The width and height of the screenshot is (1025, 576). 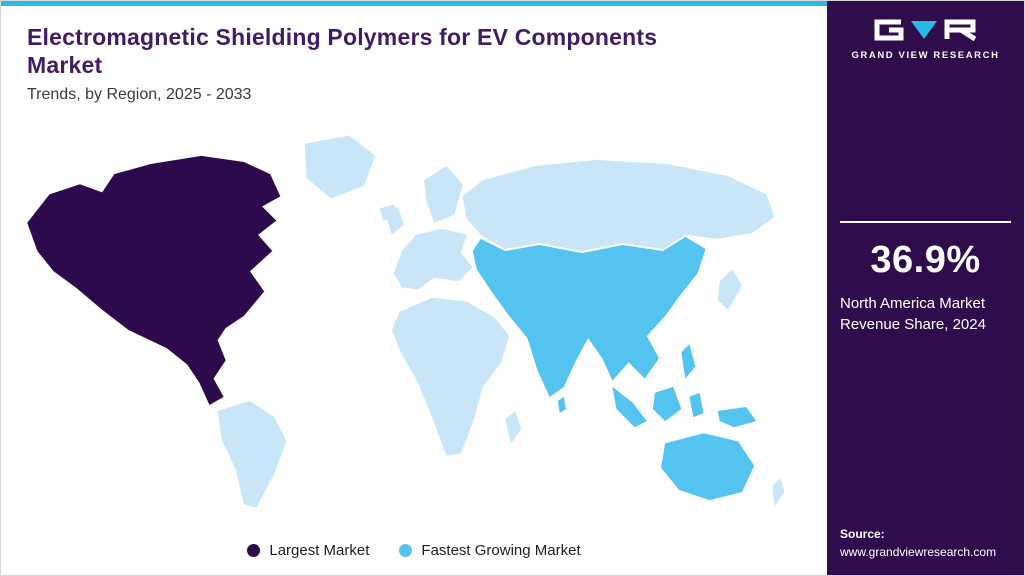 What do you see at coordinates (618, 206) in the screenshot?
I see `map-region-russia` at bounding box center [618, 206].